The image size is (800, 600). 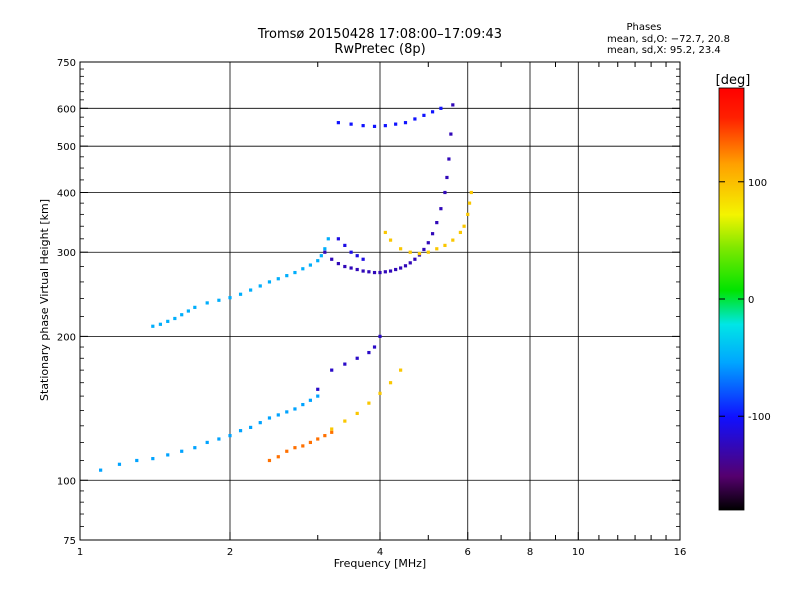 I want to click on x-tick-label: 16, so click(x=680, y=552).